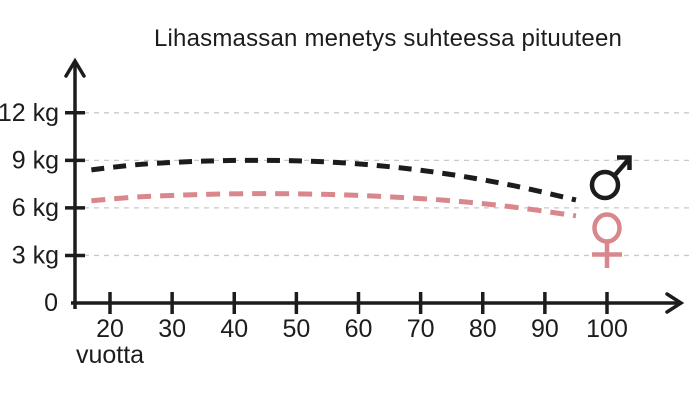 The image size is (700, 400). What do you see at coordinates (35, 208) in the screenshot?
I see `y-tick-label-6kg: 6 kg` at bounding box center [35, 208].